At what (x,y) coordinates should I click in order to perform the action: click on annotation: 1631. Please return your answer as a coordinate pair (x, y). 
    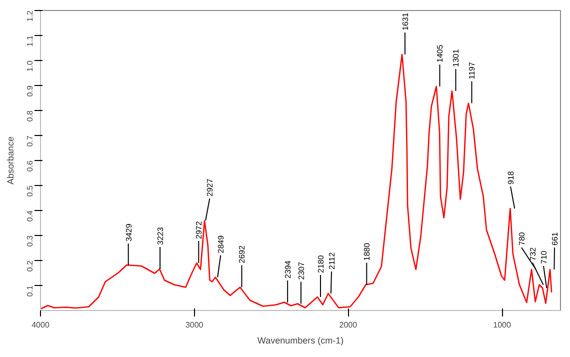
    Looking at the image, I should click on (405, 21).